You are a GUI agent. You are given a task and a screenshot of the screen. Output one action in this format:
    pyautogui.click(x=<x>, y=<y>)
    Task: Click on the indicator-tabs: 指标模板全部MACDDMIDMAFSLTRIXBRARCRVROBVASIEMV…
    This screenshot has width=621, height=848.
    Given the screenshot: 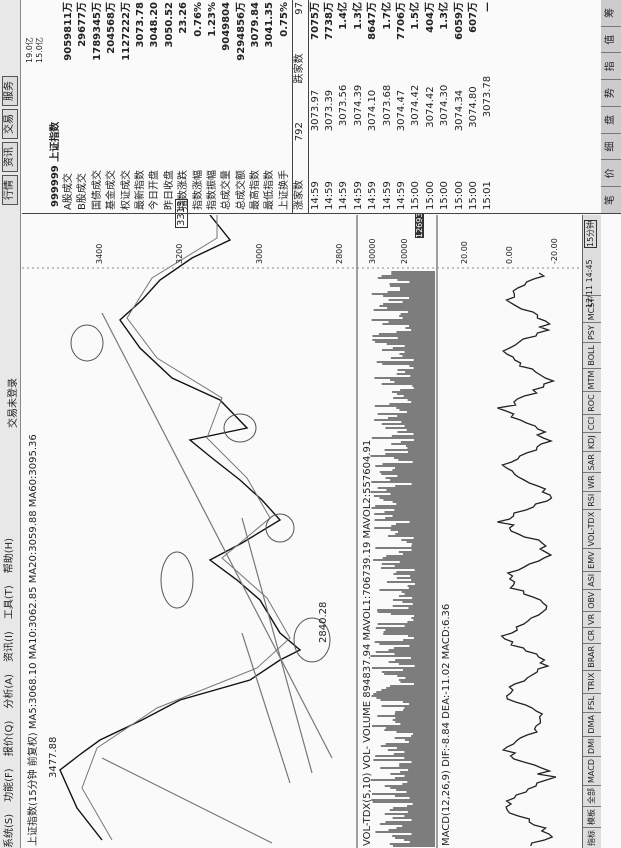 What is the action you would take?
    pyautogui.click(x=591, y=531)
    